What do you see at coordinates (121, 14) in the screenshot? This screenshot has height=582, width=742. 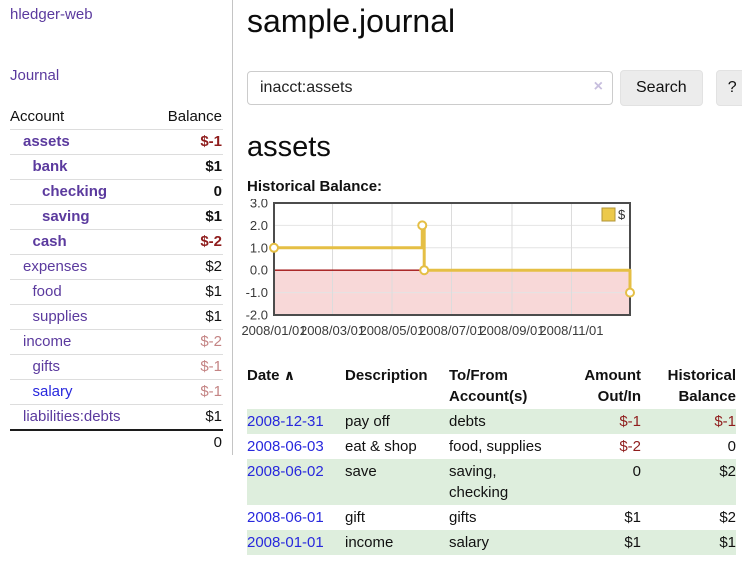 I see `brand: hledger-web` at bounding box center [121, 14].